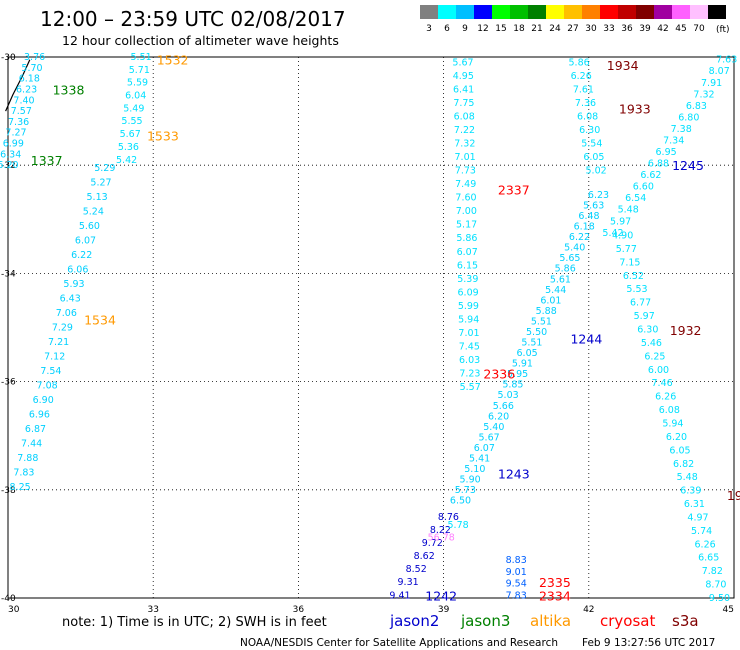 The width and height of the screenshot is (740, 650). What do you see at coordinates (8, 166) in the screenshot?
I see `latitude-tick-label: -32` at bounding box center [8, 166].